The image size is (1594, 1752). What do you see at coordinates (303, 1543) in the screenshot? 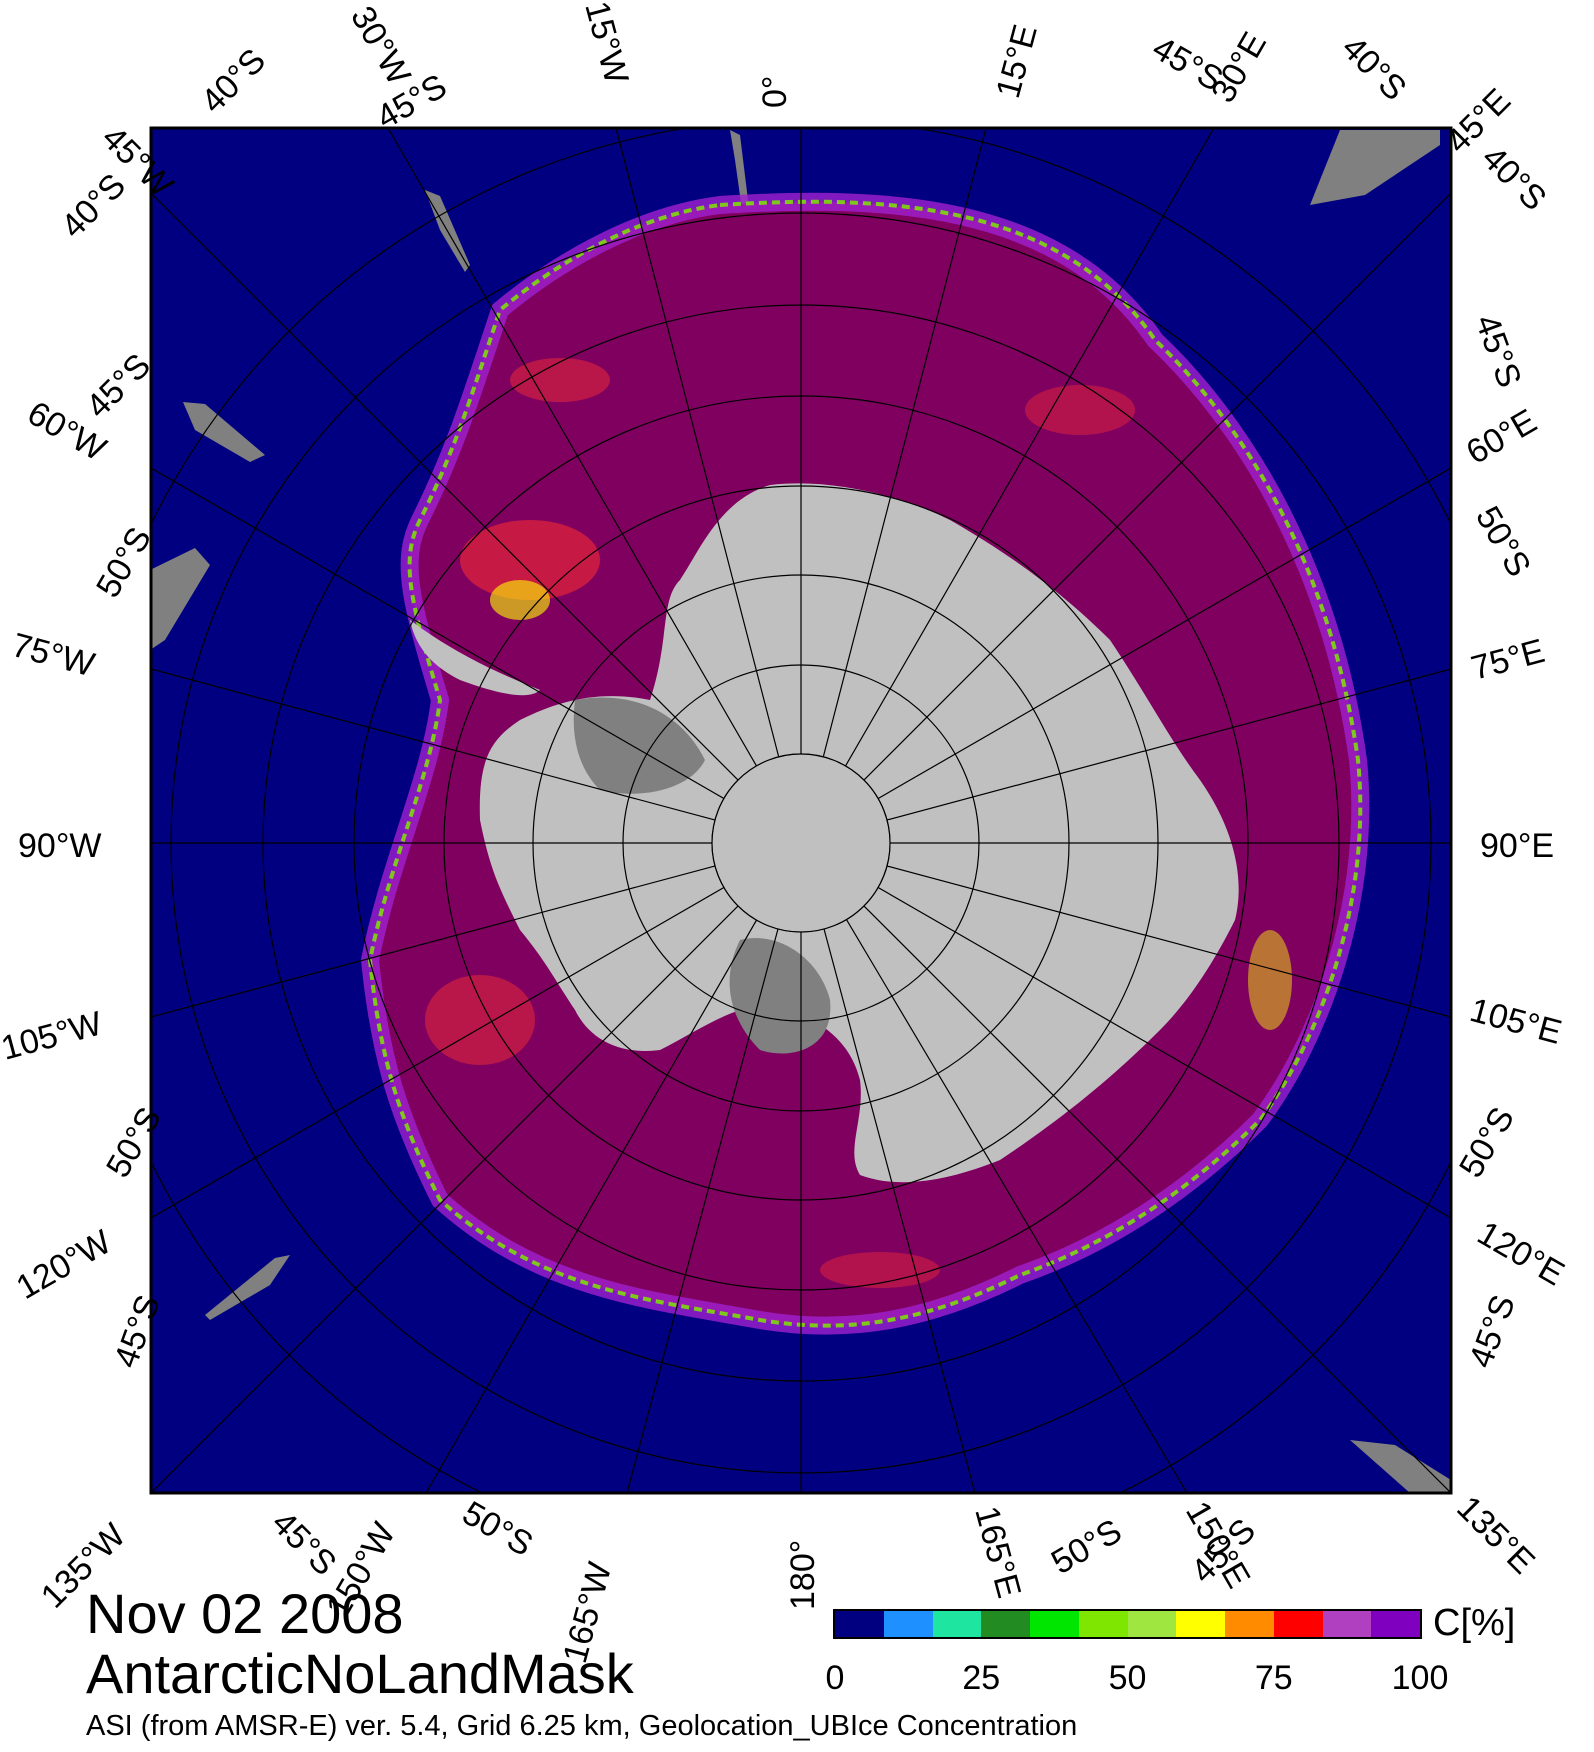
I see `bottom-label: 45°S` at bounding box center [303, 1543].